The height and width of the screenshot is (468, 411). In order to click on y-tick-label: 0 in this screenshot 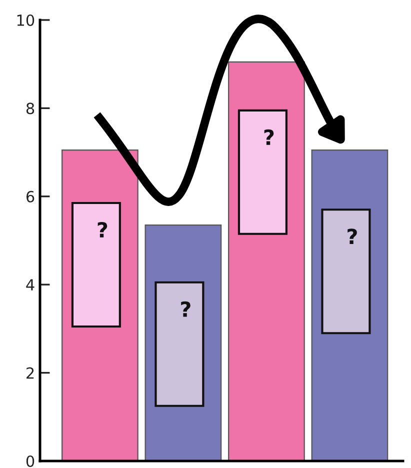, I will do `click(30, 461)`.